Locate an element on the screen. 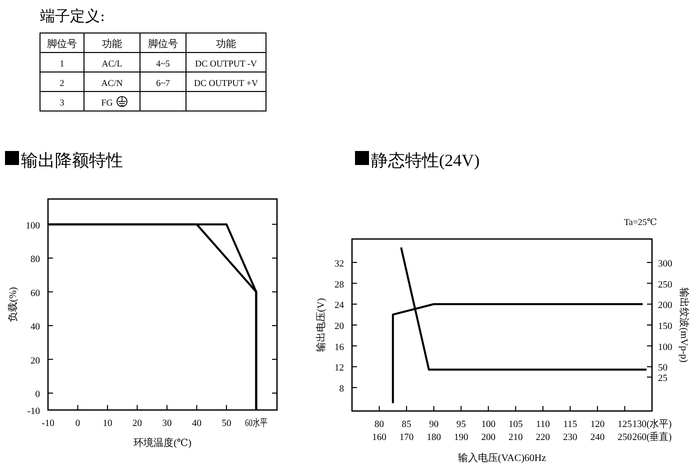 The height and width of the screenshot is (468, 694). x-tick-label: 105 is located at coordinates (516, 425).